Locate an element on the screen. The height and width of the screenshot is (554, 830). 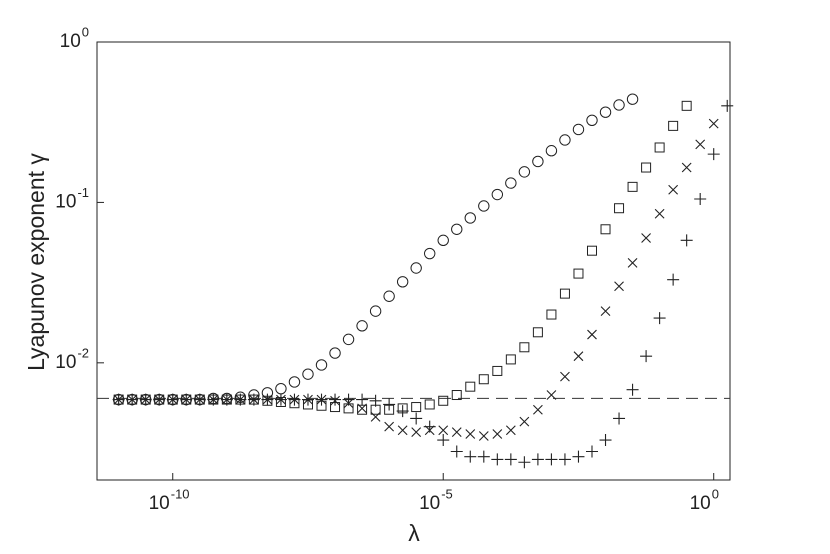
x-tick-exponent: -10 is located at coordinates (180, 493).